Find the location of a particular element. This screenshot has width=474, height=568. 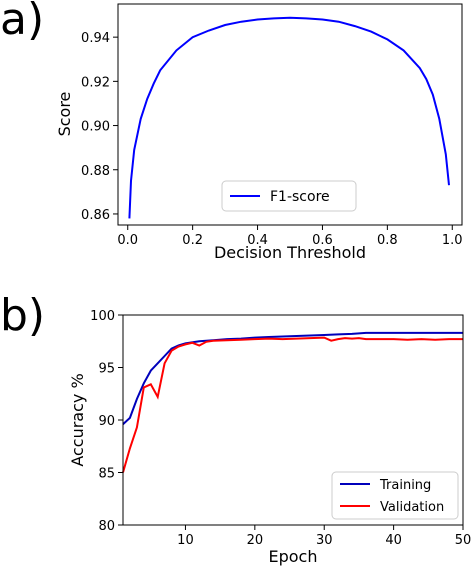

x-tick-label: 10 is located at coordinates (185, 540).